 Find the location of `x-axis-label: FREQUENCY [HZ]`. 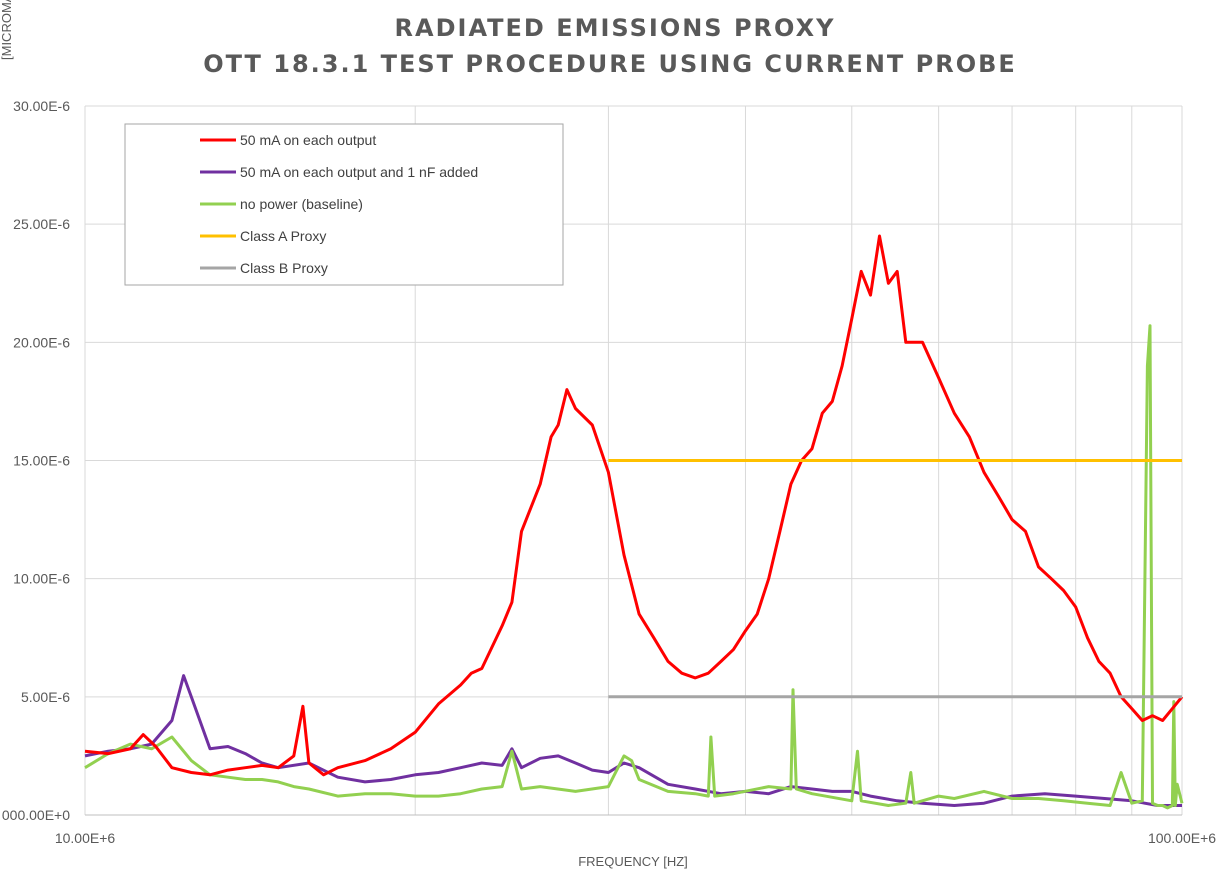

x-axis-label: FREQUENCY [HZ] is located at coordinates (633, 861).